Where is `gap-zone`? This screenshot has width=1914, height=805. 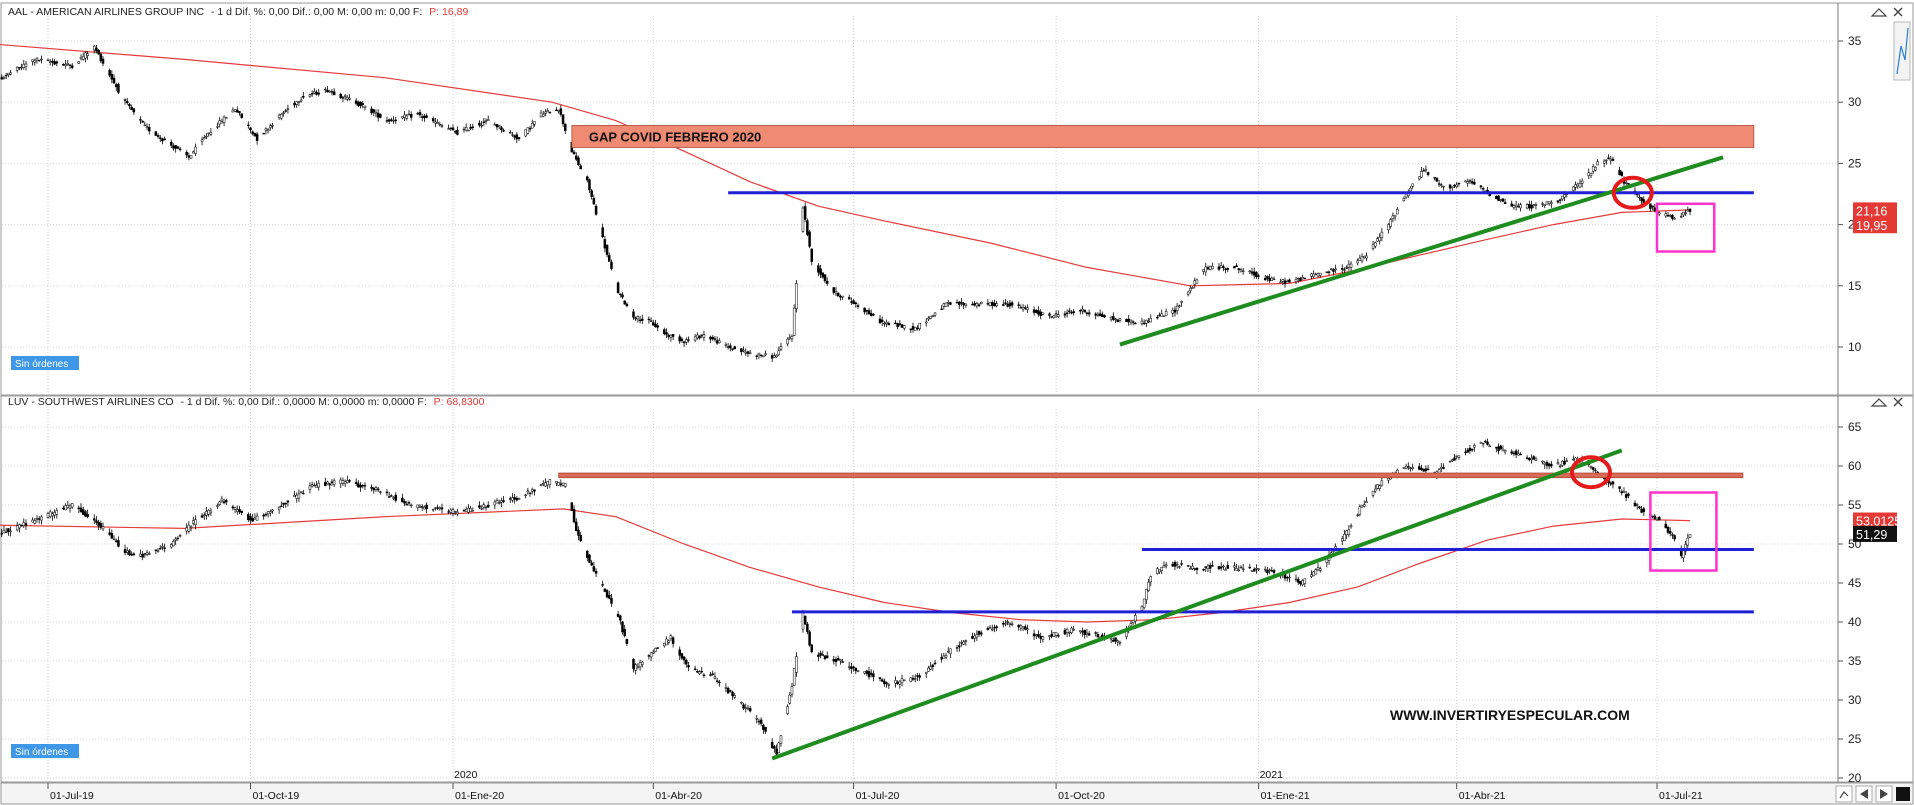 gap-zone is located at coordinates (1163, 136).